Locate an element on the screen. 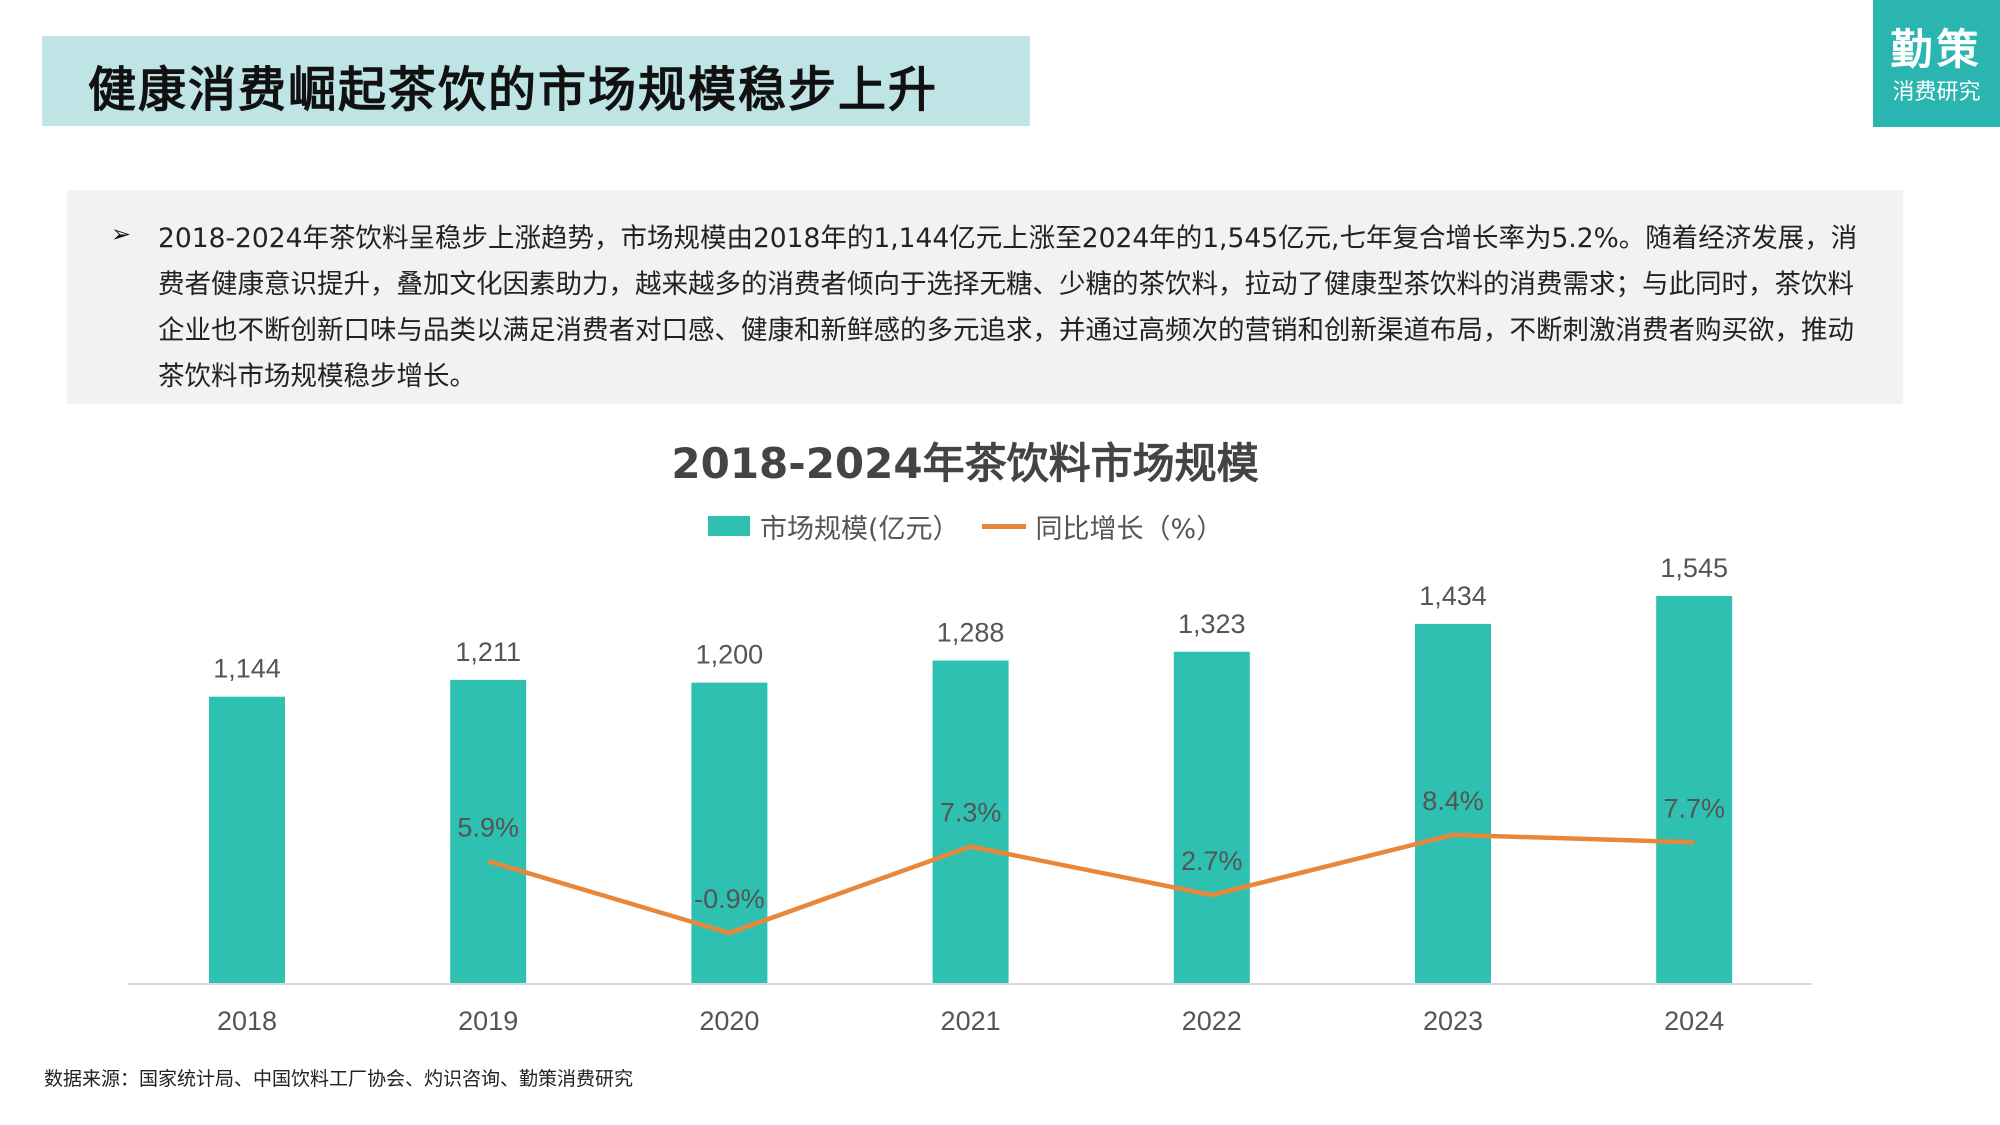 The image size is (2000, 1125). legend-item-bar: 市场规模(亿元） is located at coordinates (834, 526).